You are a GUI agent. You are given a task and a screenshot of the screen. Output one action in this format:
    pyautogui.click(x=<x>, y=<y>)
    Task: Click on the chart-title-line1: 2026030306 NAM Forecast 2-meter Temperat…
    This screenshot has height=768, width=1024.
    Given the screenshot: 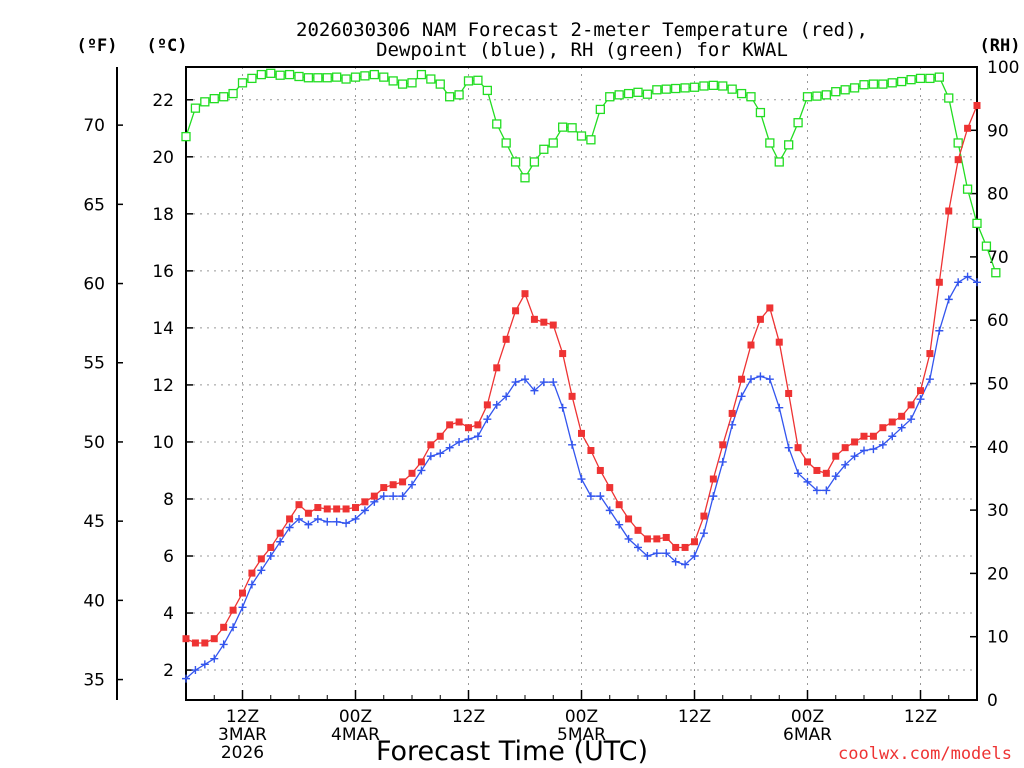 What is the action you would take?
    pyautogui.click(x=582, y=30)
    